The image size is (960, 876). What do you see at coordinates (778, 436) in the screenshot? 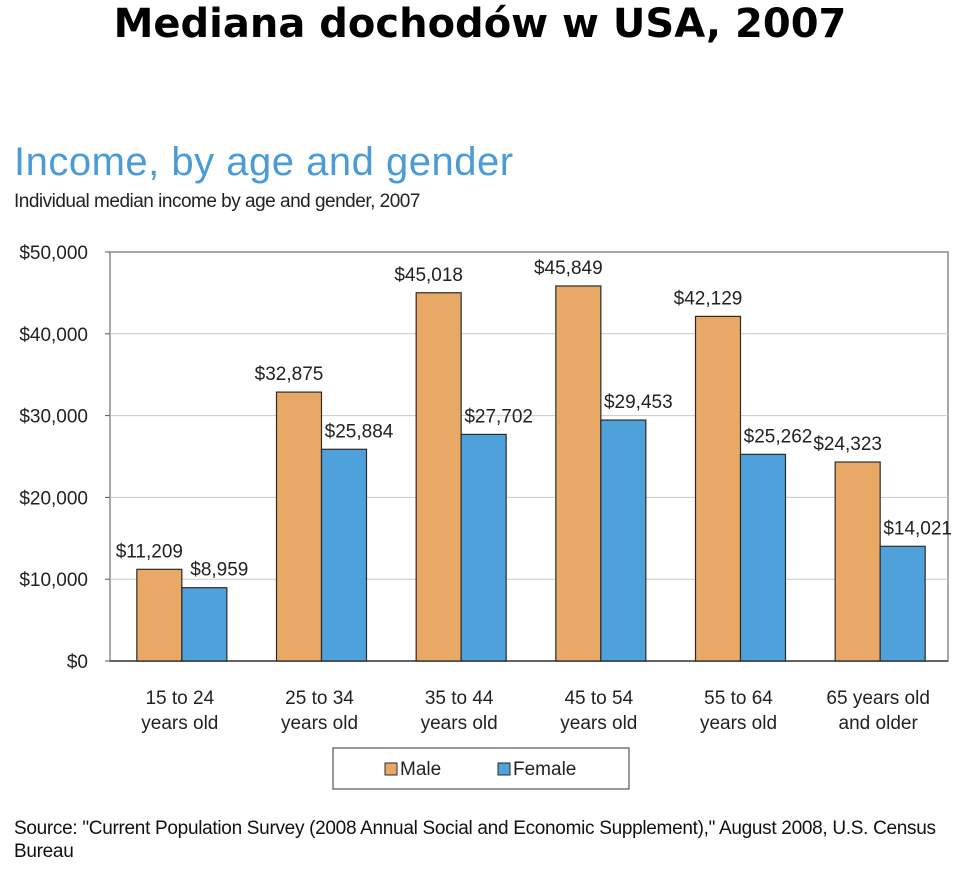
I see `data-label: $25,262` at bounding box center [778, 436].